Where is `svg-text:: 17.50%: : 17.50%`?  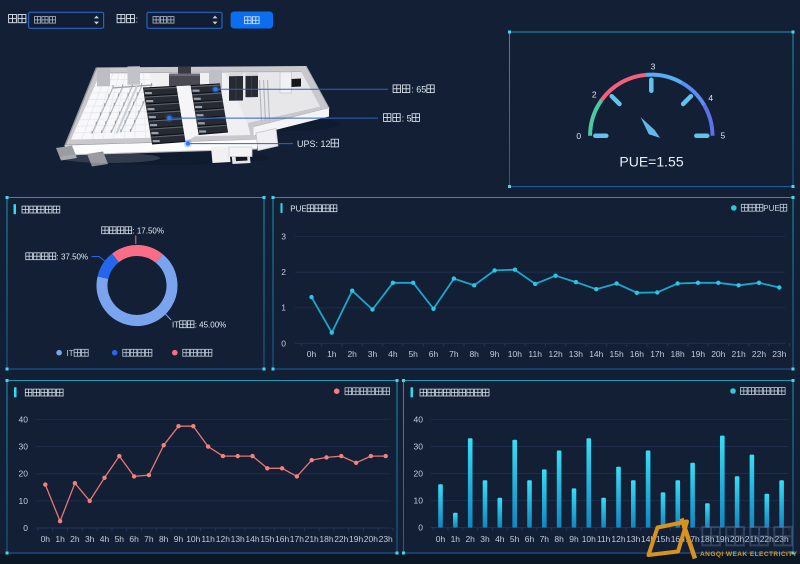
svg-text:: 17.50%: : 17.50% is located at coordinates (148, 231).